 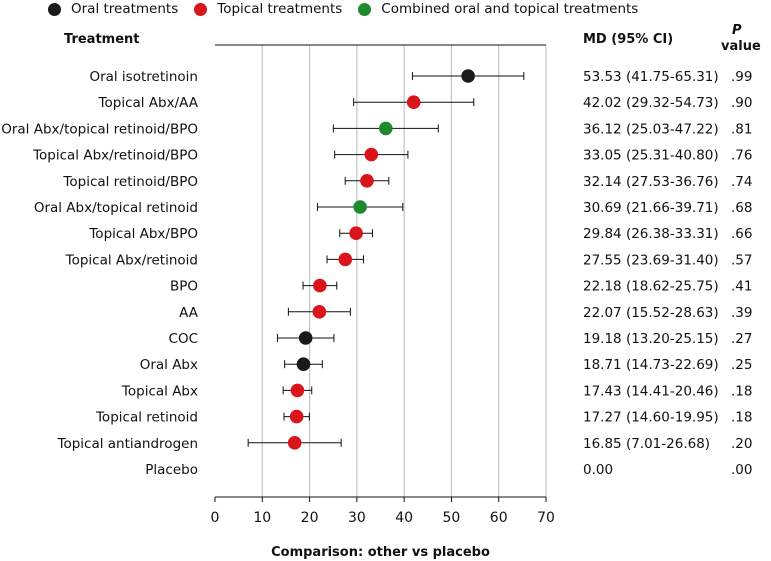 What do you see at coordinates (99, 129) in the screenshot?
I see `row-label: Oral Abx/topical retinoid/BPO` at bounding box center [99, 129].